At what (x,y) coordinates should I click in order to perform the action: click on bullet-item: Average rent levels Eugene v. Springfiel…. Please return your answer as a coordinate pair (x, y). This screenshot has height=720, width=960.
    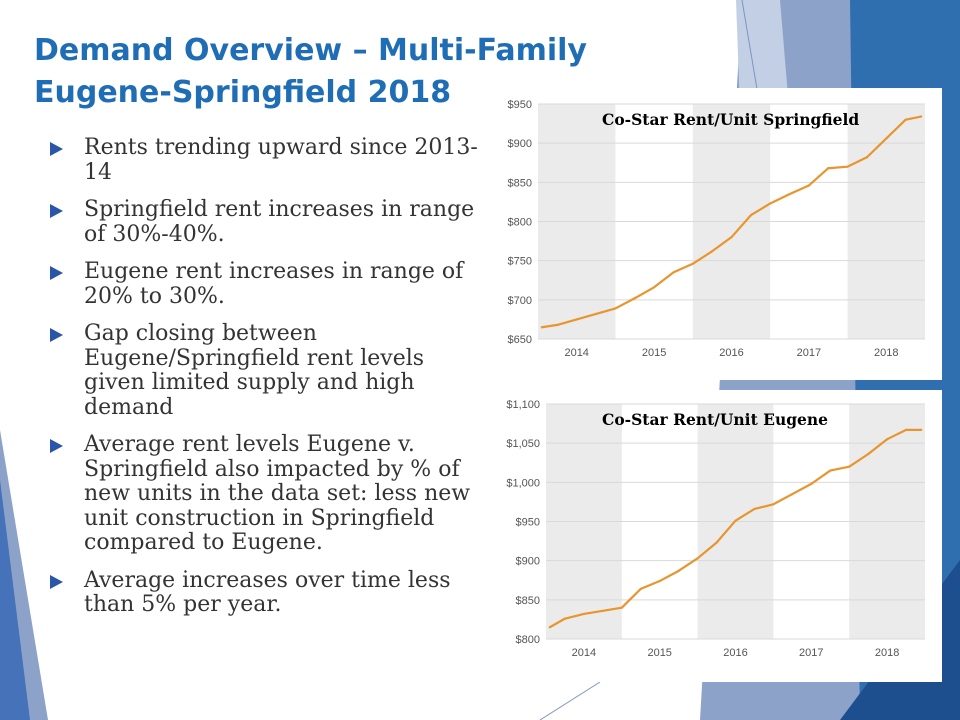
    Looking at the image, I should click on (266, 494).